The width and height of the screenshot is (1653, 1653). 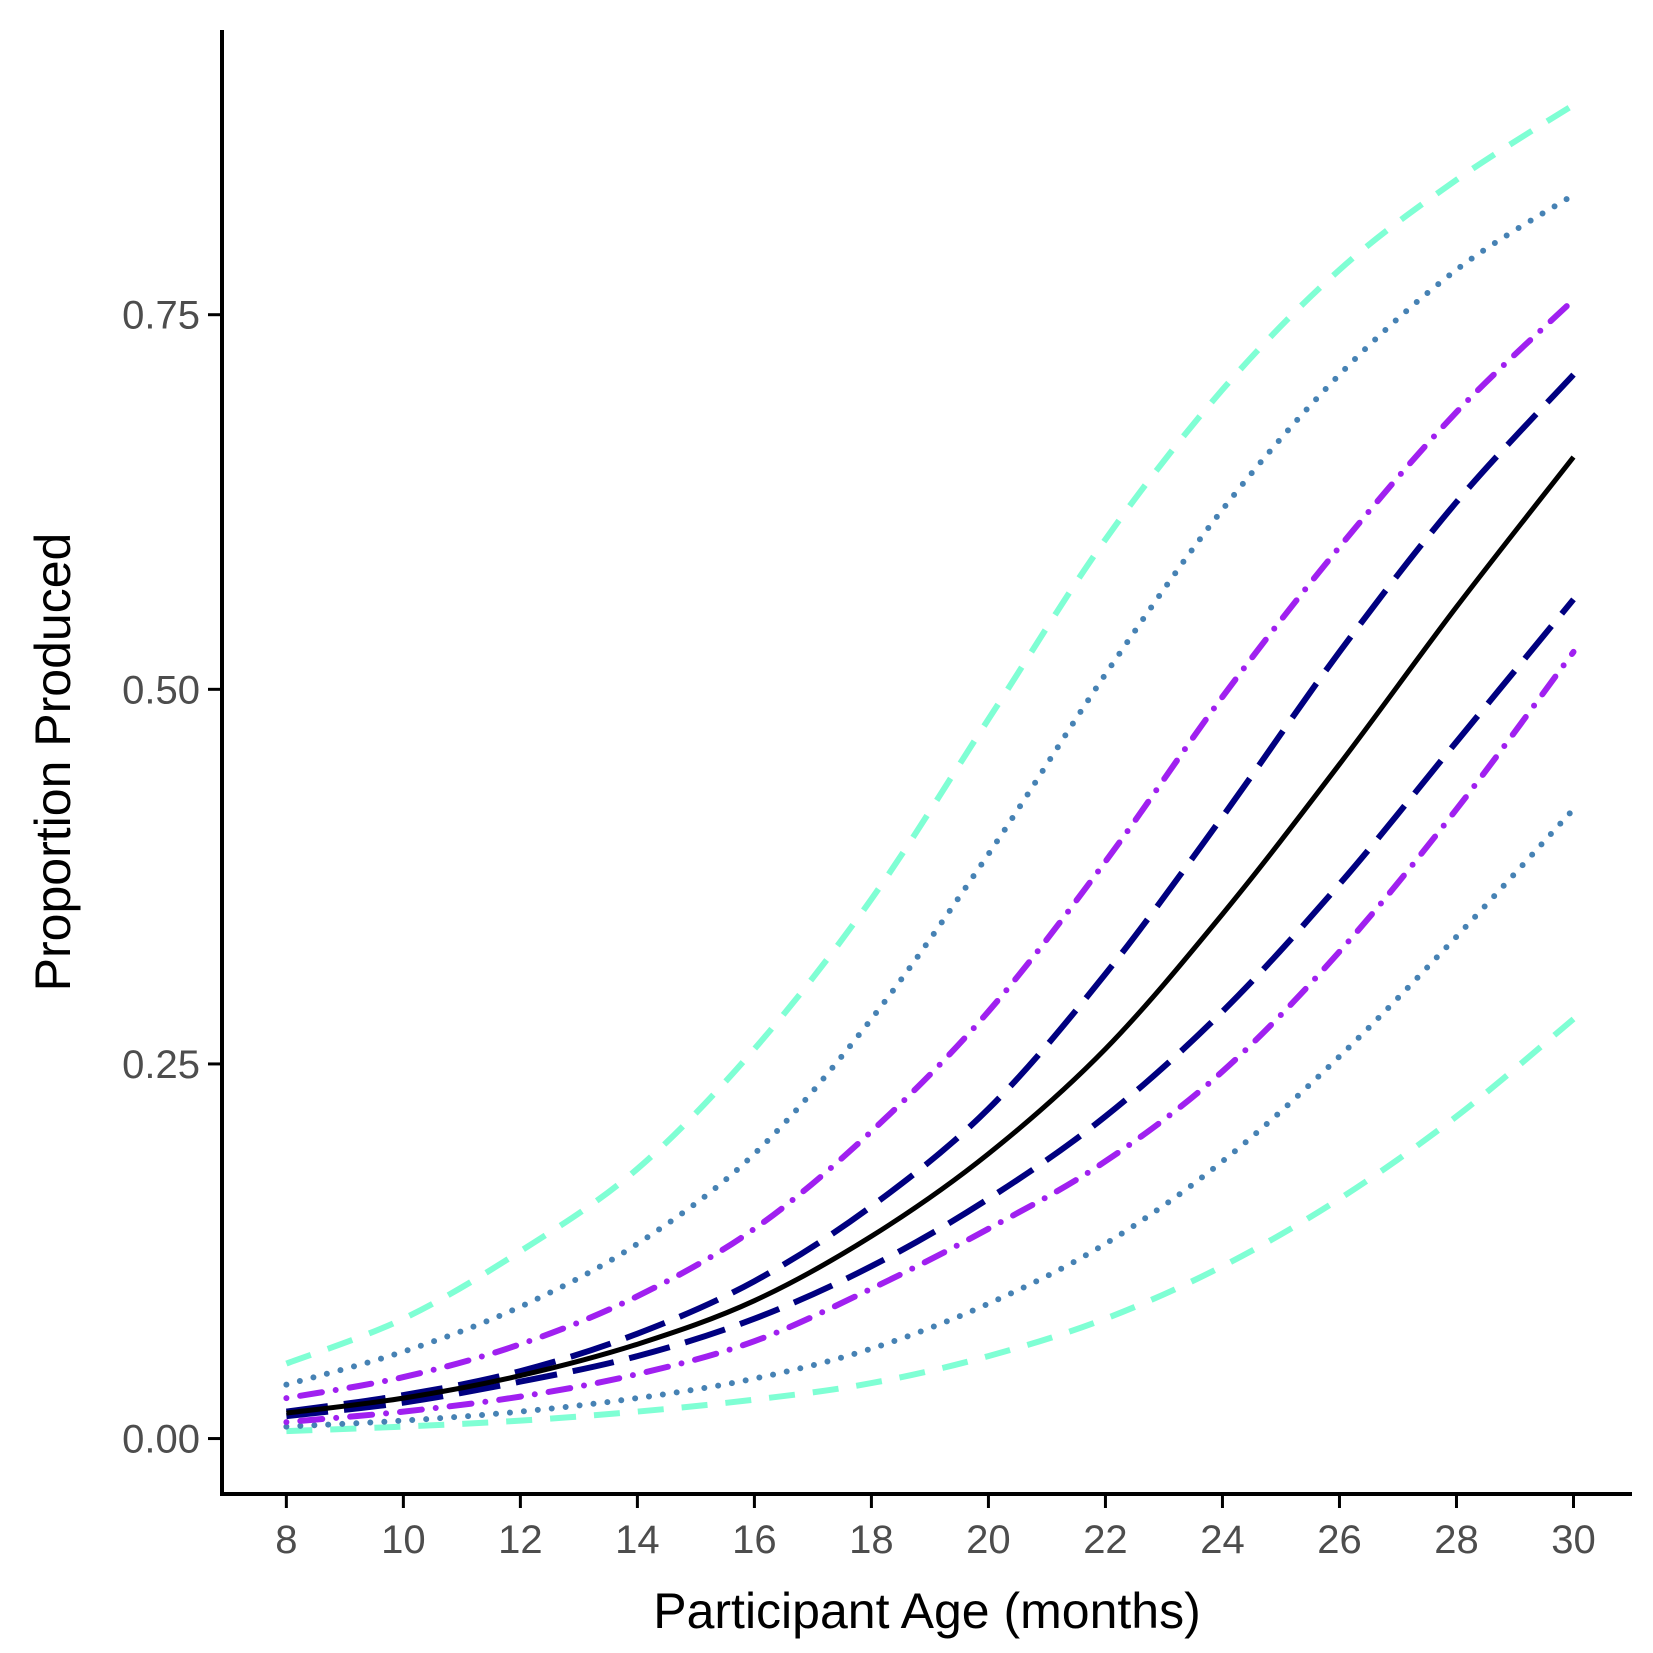 I want to click on x-tick-label: 8, so click(x=286, y=1540).